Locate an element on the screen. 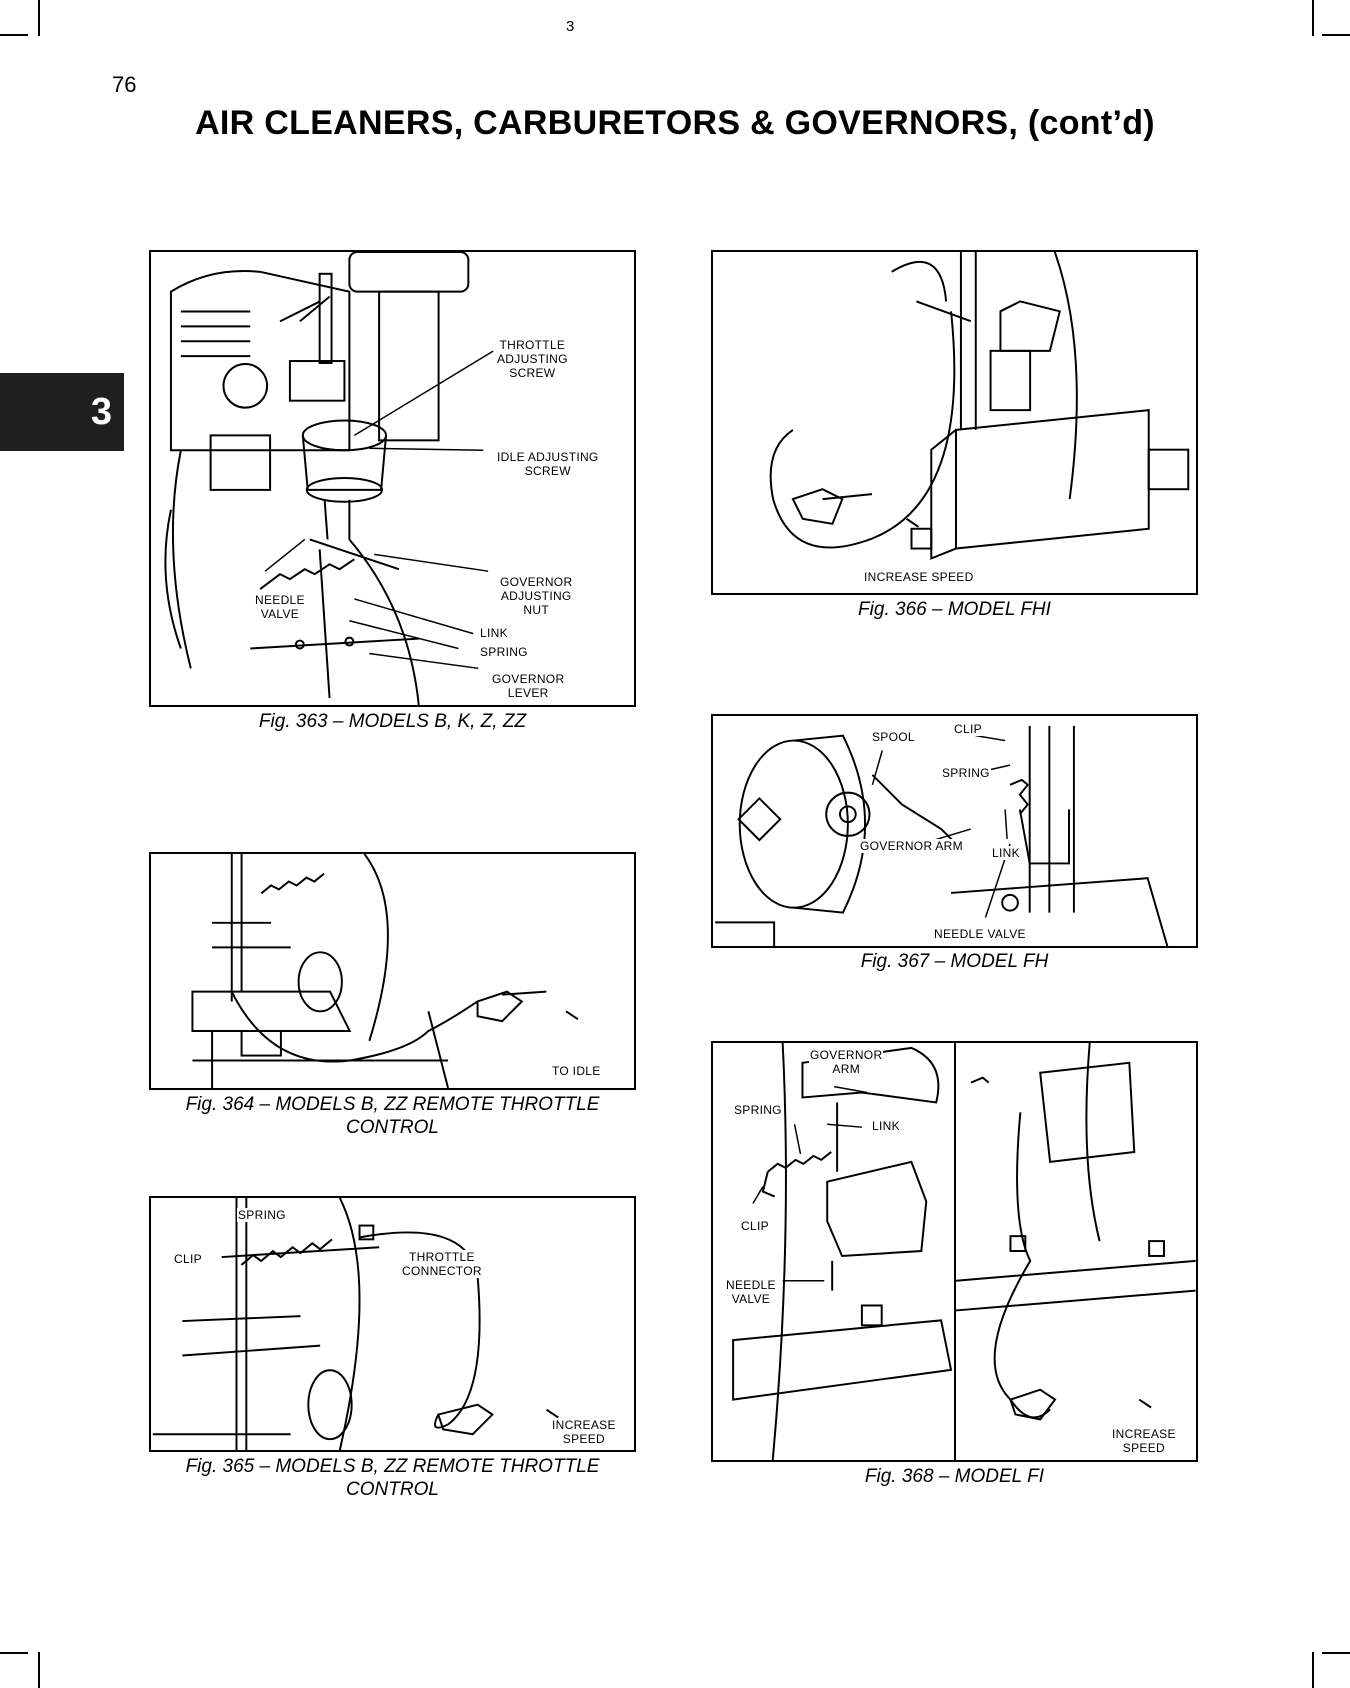 This screenshot has width=1350, height=1688. crop-mark-top-right is located at coordinates (1313, 18).